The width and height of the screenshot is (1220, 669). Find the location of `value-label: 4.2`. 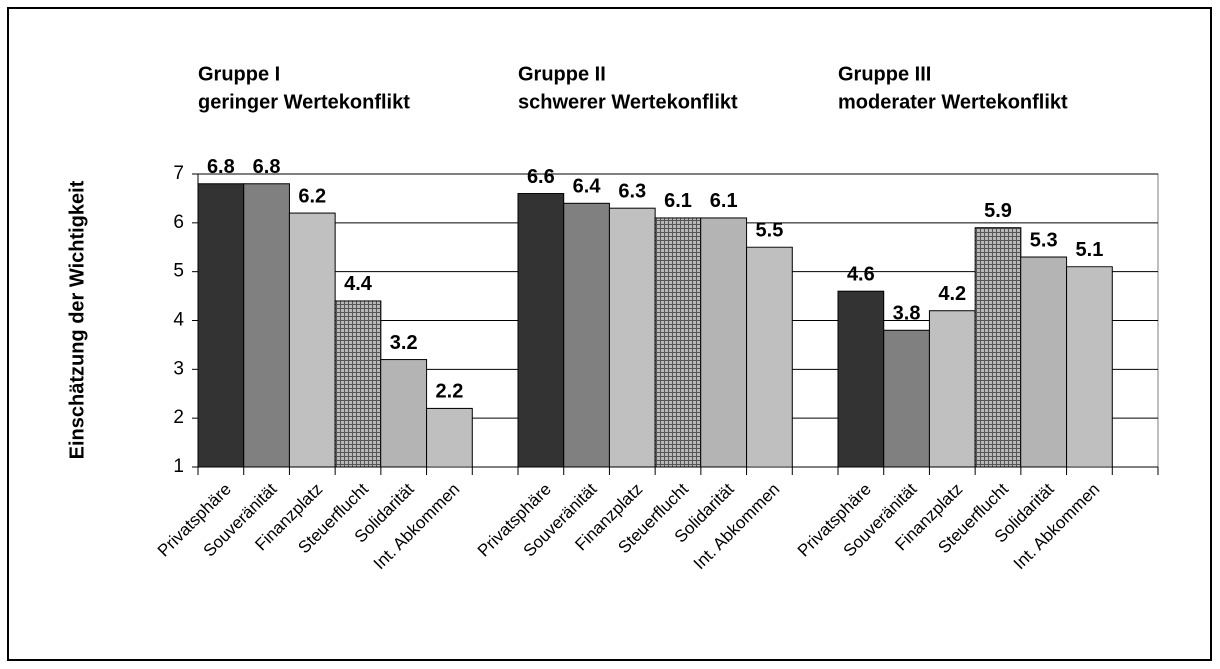

value-label: 4.2 is located at coordinates (952, 294).